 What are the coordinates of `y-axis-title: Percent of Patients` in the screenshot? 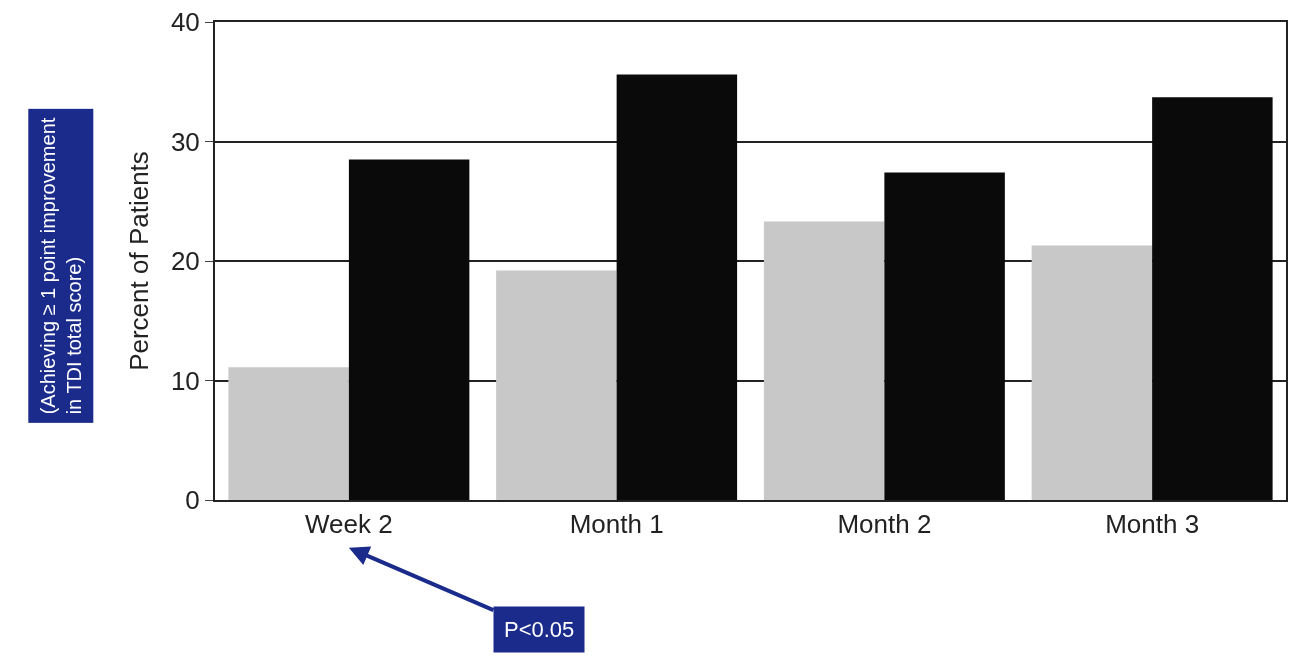 It's located at (138, 261).